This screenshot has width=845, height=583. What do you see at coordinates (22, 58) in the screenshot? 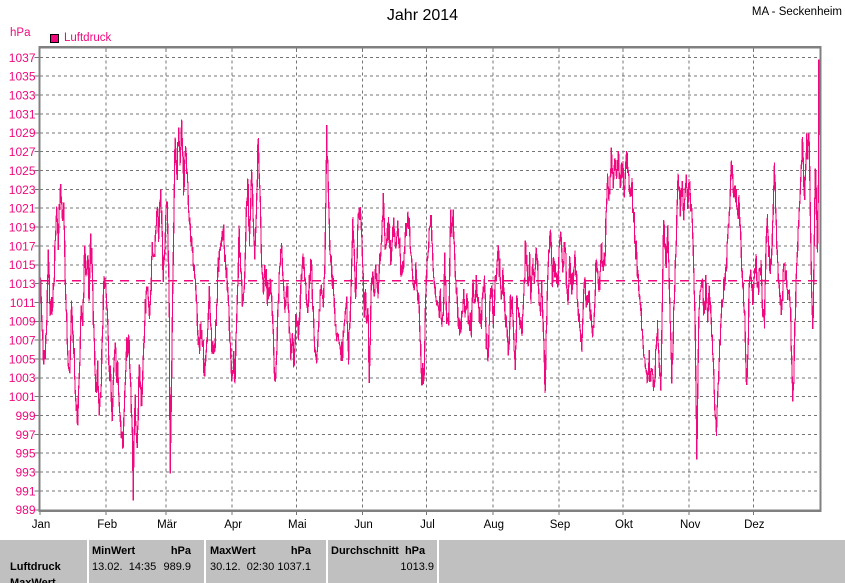
I see `svg-text: 1037` at bounding box center [22, 58].